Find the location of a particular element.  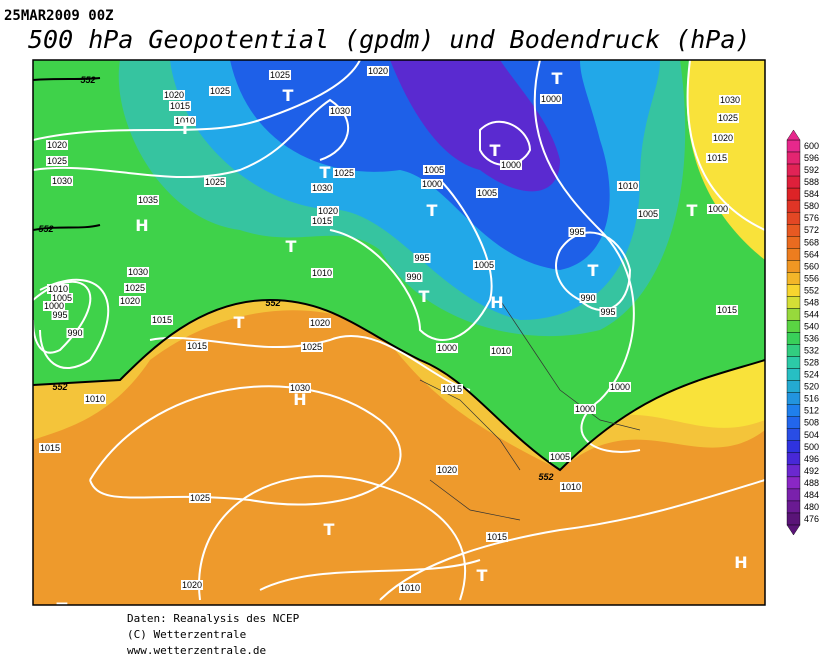

label: 552 is located at coordinates (87, 80).